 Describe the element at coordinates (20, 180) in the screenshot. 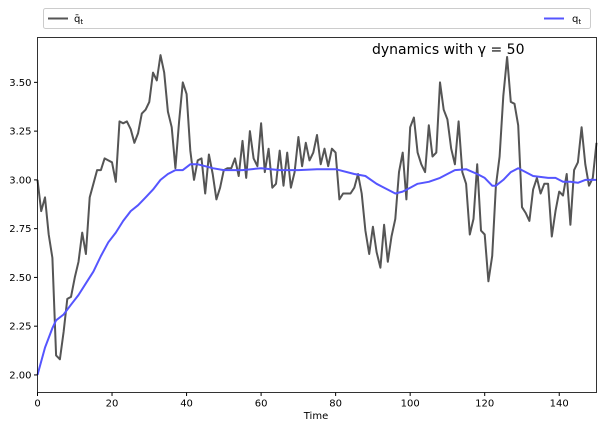

I see `y-tick-label: 3.00` at that location.